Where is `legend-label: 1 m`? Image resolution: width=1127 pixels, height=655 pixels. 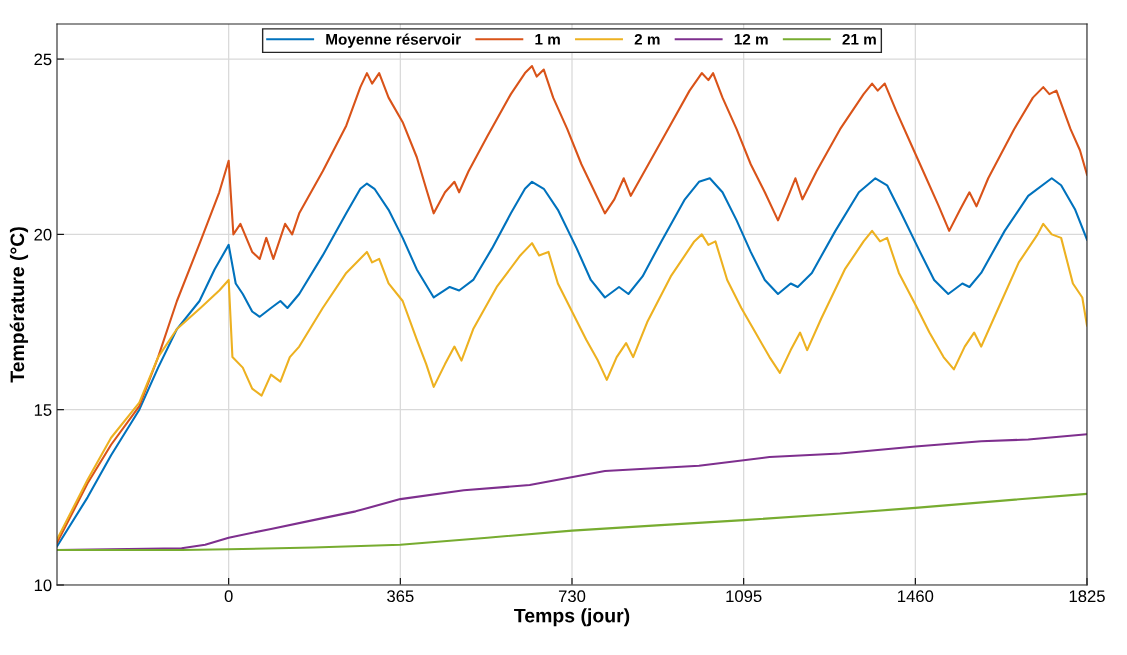 legend-label: 1 m is located at coordinates (547, 39).